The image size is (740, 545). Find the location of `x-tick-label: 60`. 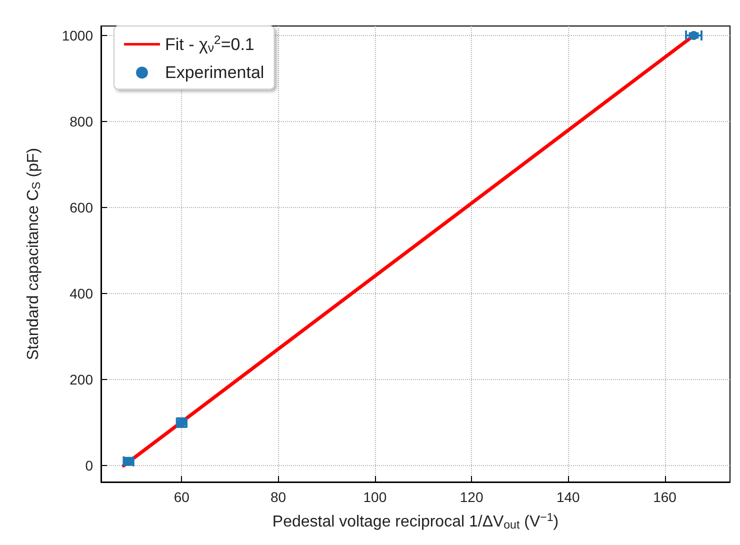

x-tick-label: 60 is located at coordinates (182, 497).